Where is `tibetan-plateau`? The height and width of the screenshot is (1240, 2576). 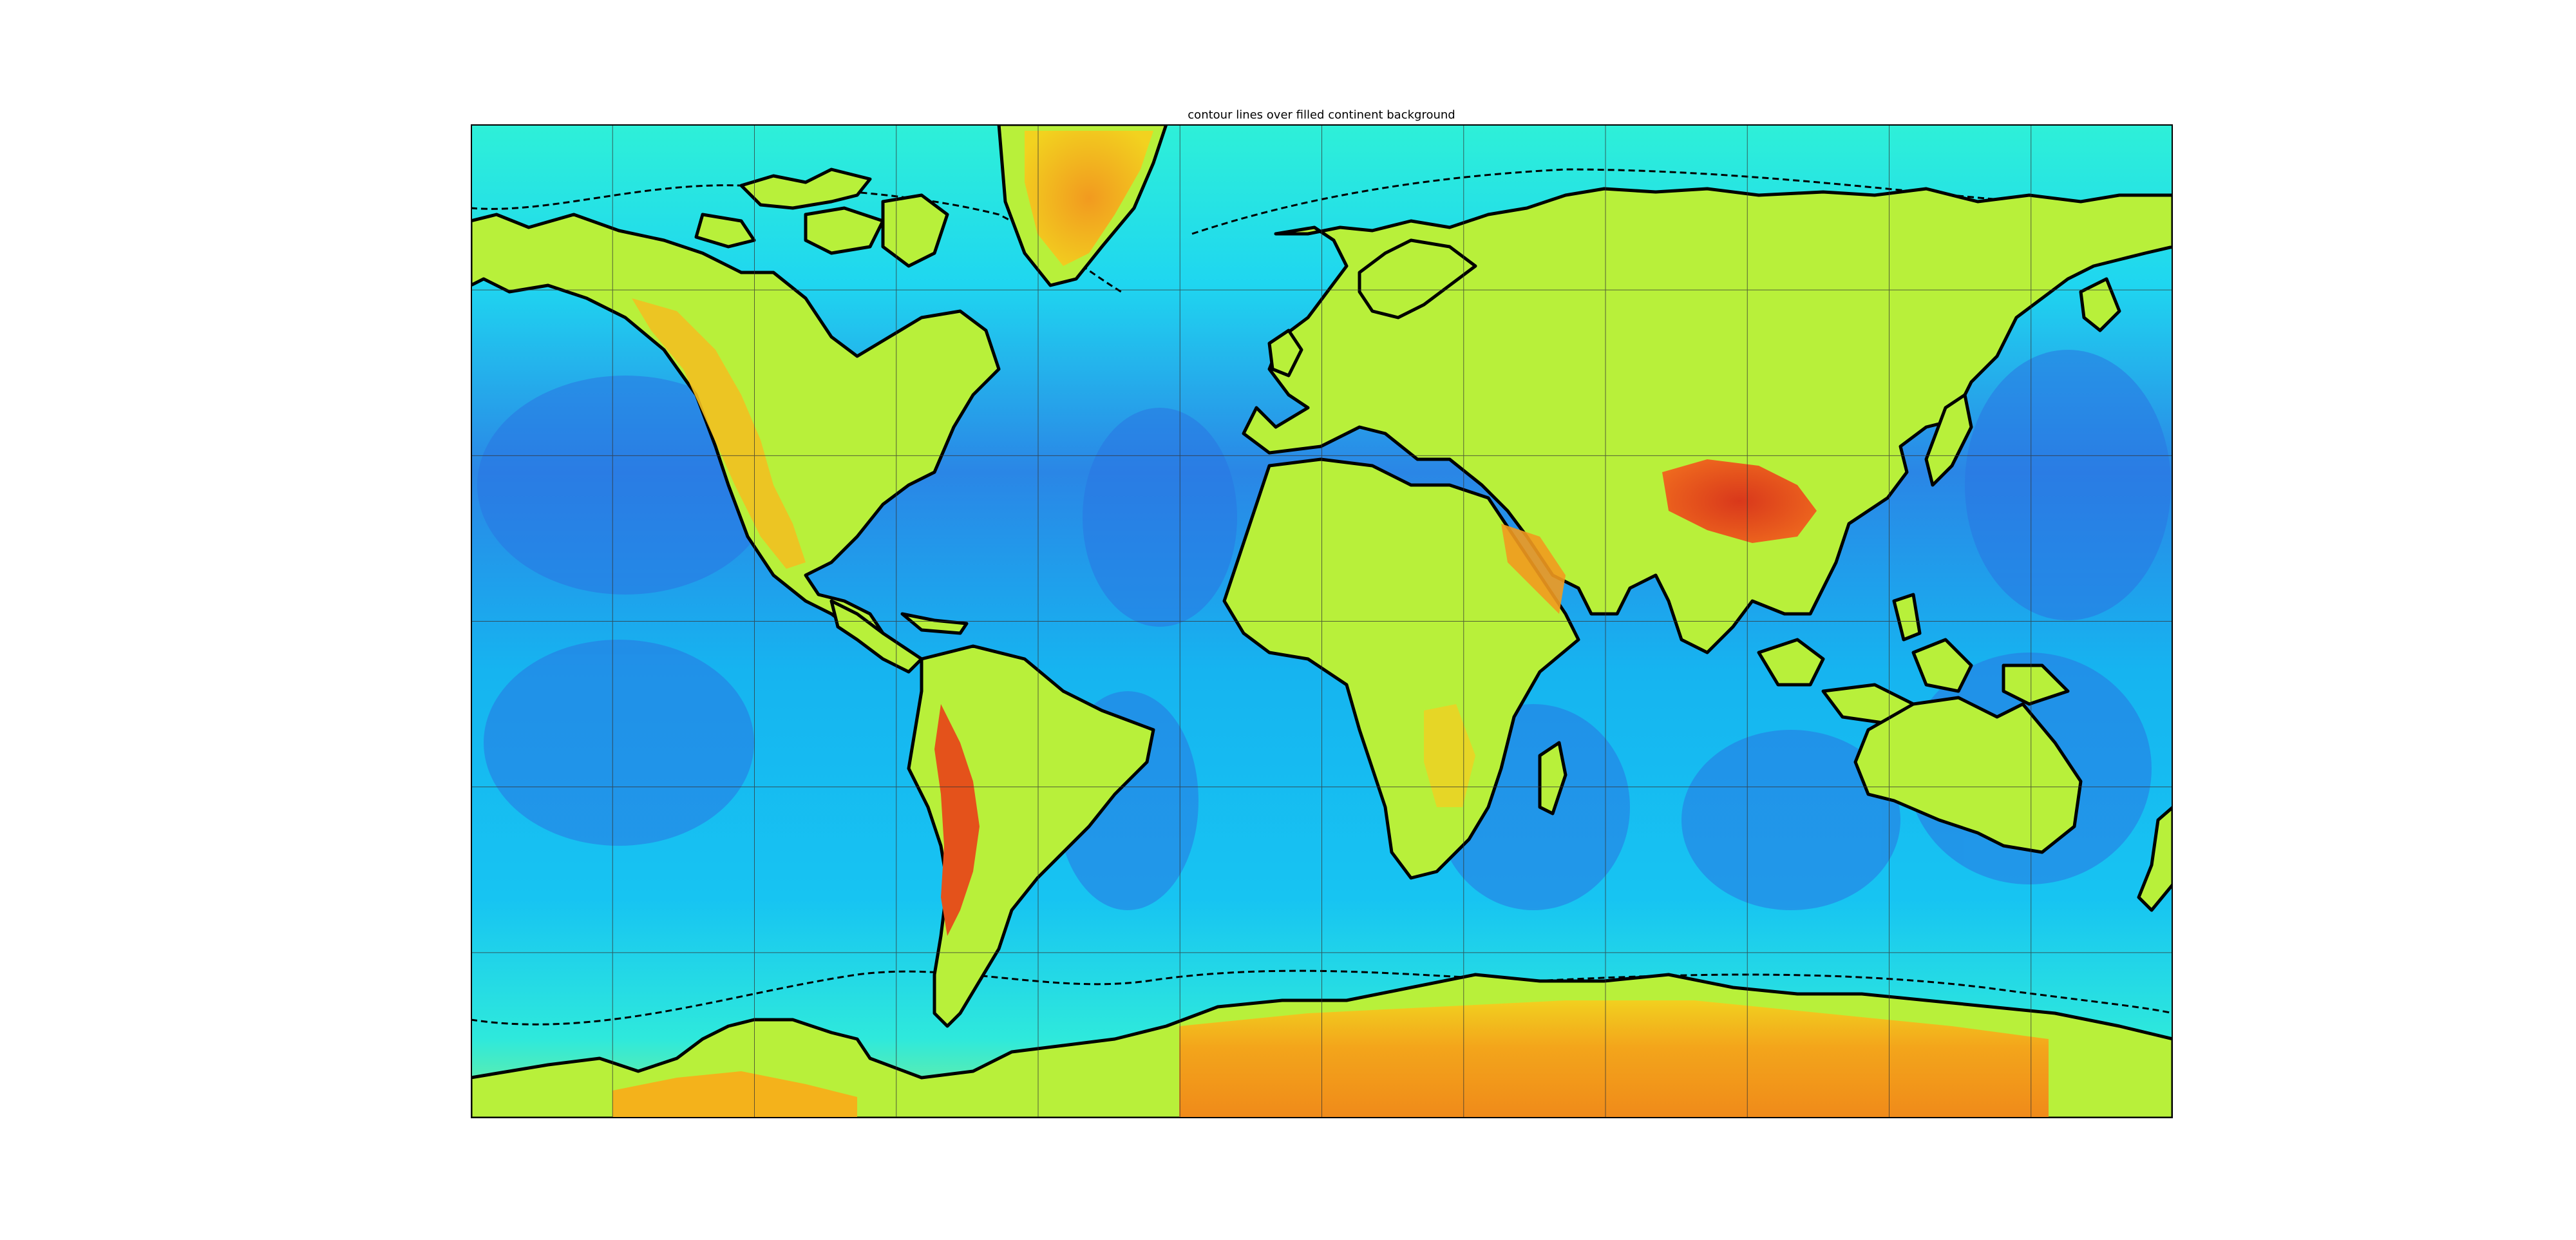
tibetan-plateau is located at coordinates (1739, 501).